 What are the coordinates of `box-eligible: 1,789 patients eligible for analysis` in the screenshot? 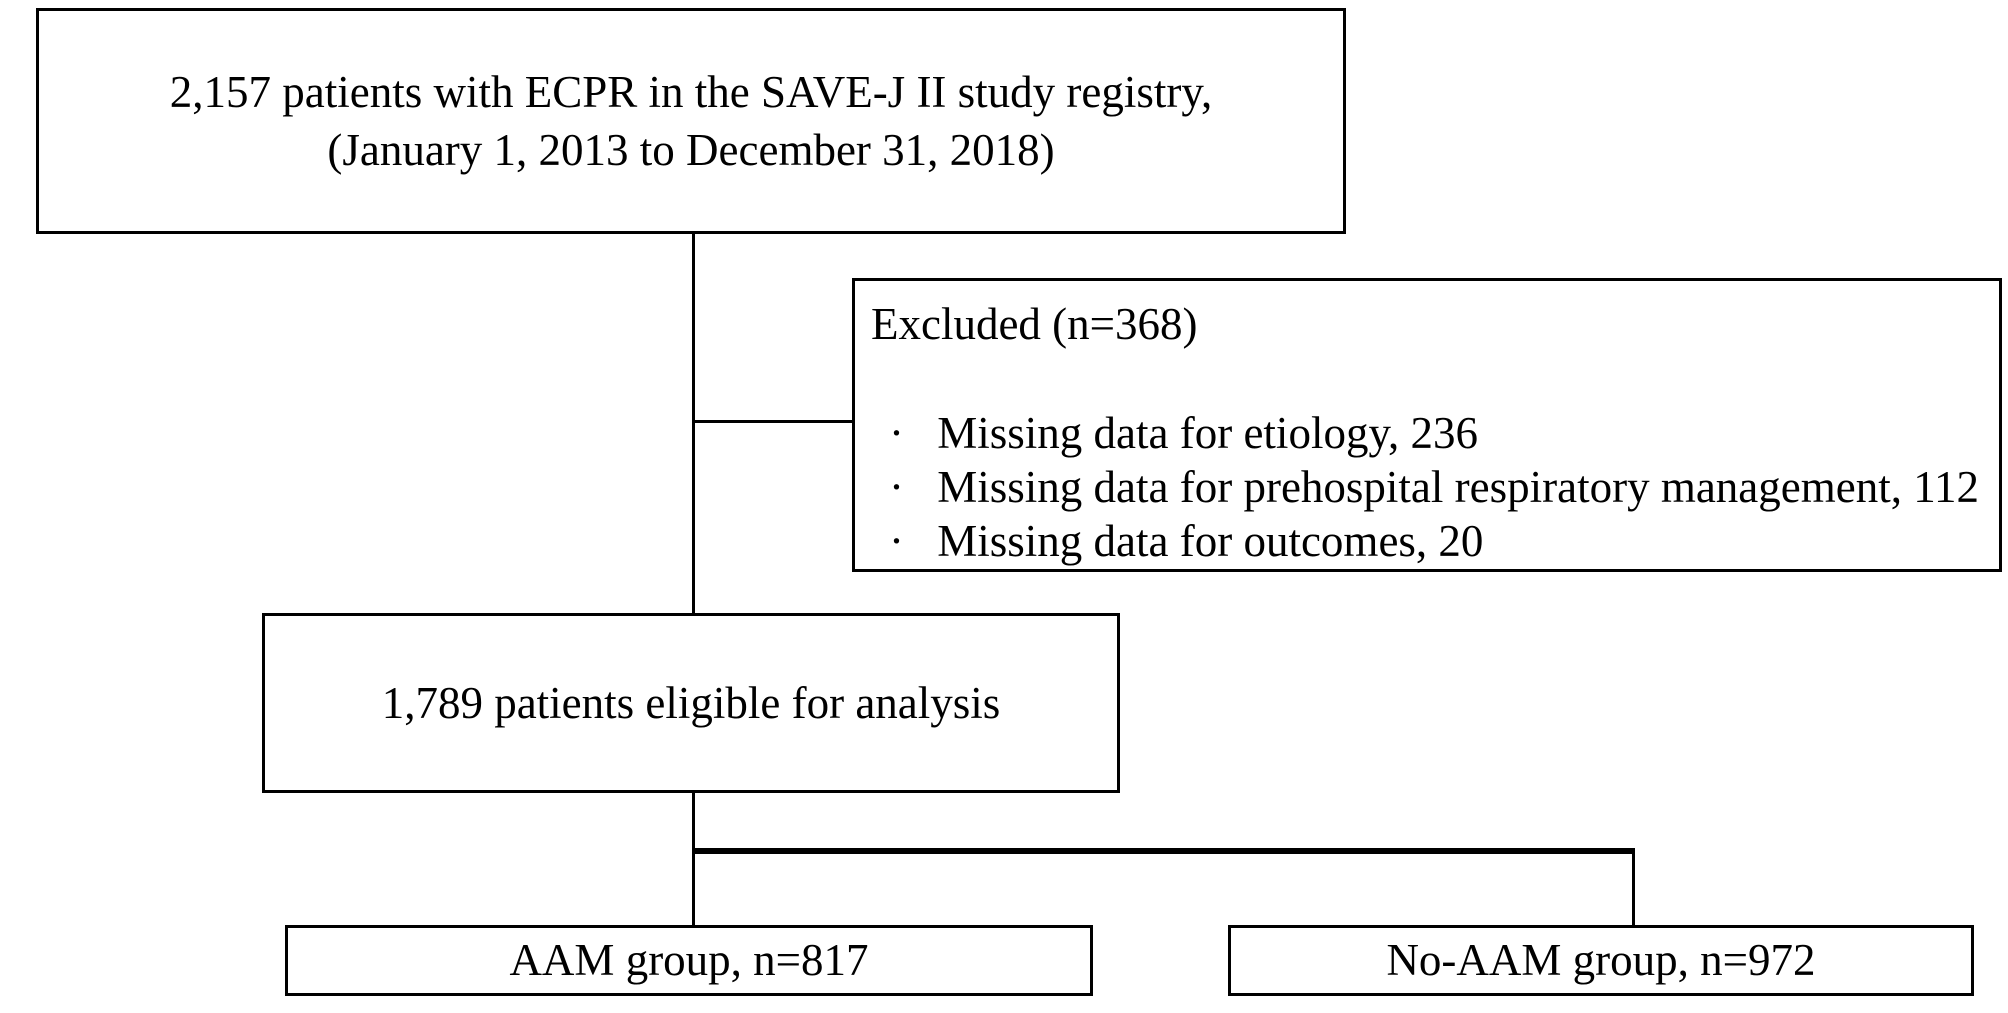 It's located at (691, 703).